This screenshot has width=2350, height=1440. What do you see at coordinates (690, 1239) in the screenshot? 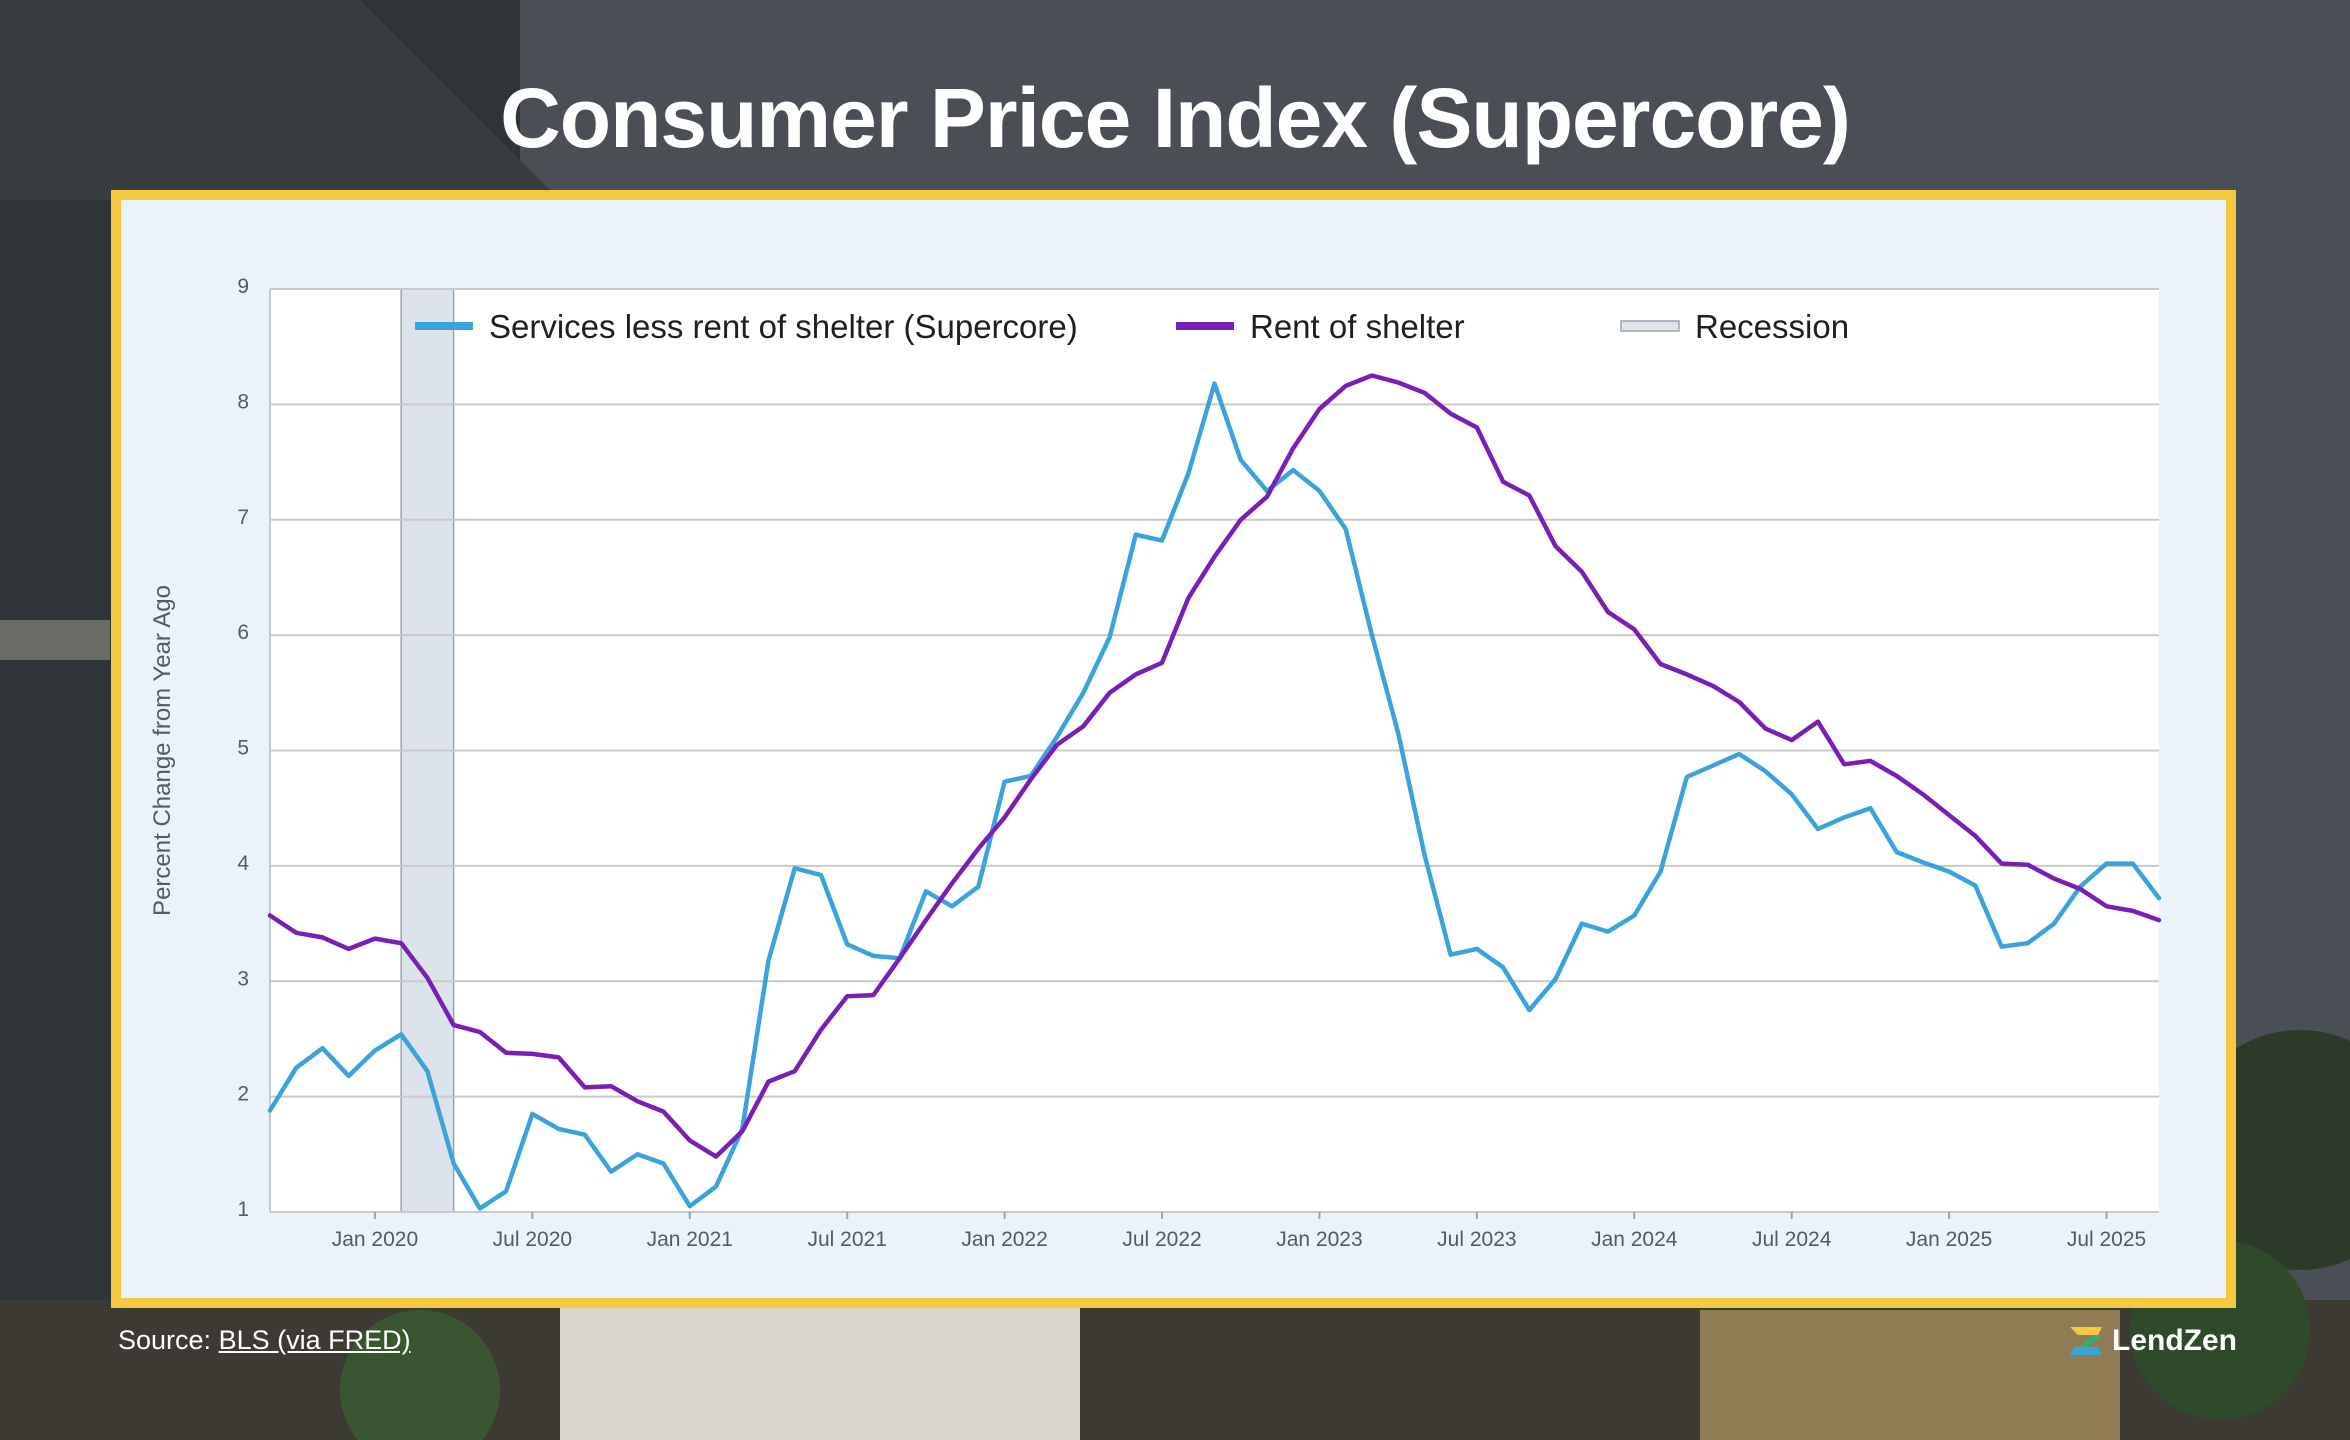
I see `x-tick-label: Jan 2021` at bounding box center [690, 1239].